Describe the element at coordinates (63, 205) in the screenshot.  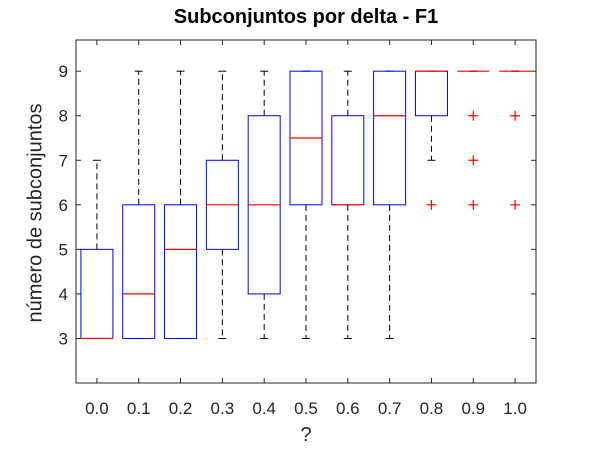
I see `y-tick-label: 6` at that location.